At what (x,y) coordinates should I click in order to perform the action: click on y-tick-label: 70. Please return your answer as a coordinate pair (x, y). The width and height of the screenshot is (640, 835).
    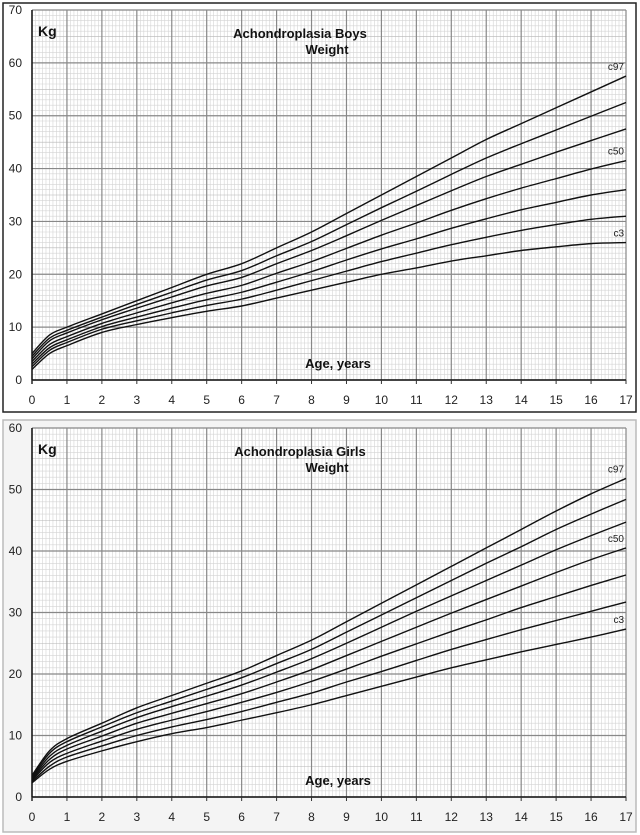
    Looking at the image, I should click on (16, 10).